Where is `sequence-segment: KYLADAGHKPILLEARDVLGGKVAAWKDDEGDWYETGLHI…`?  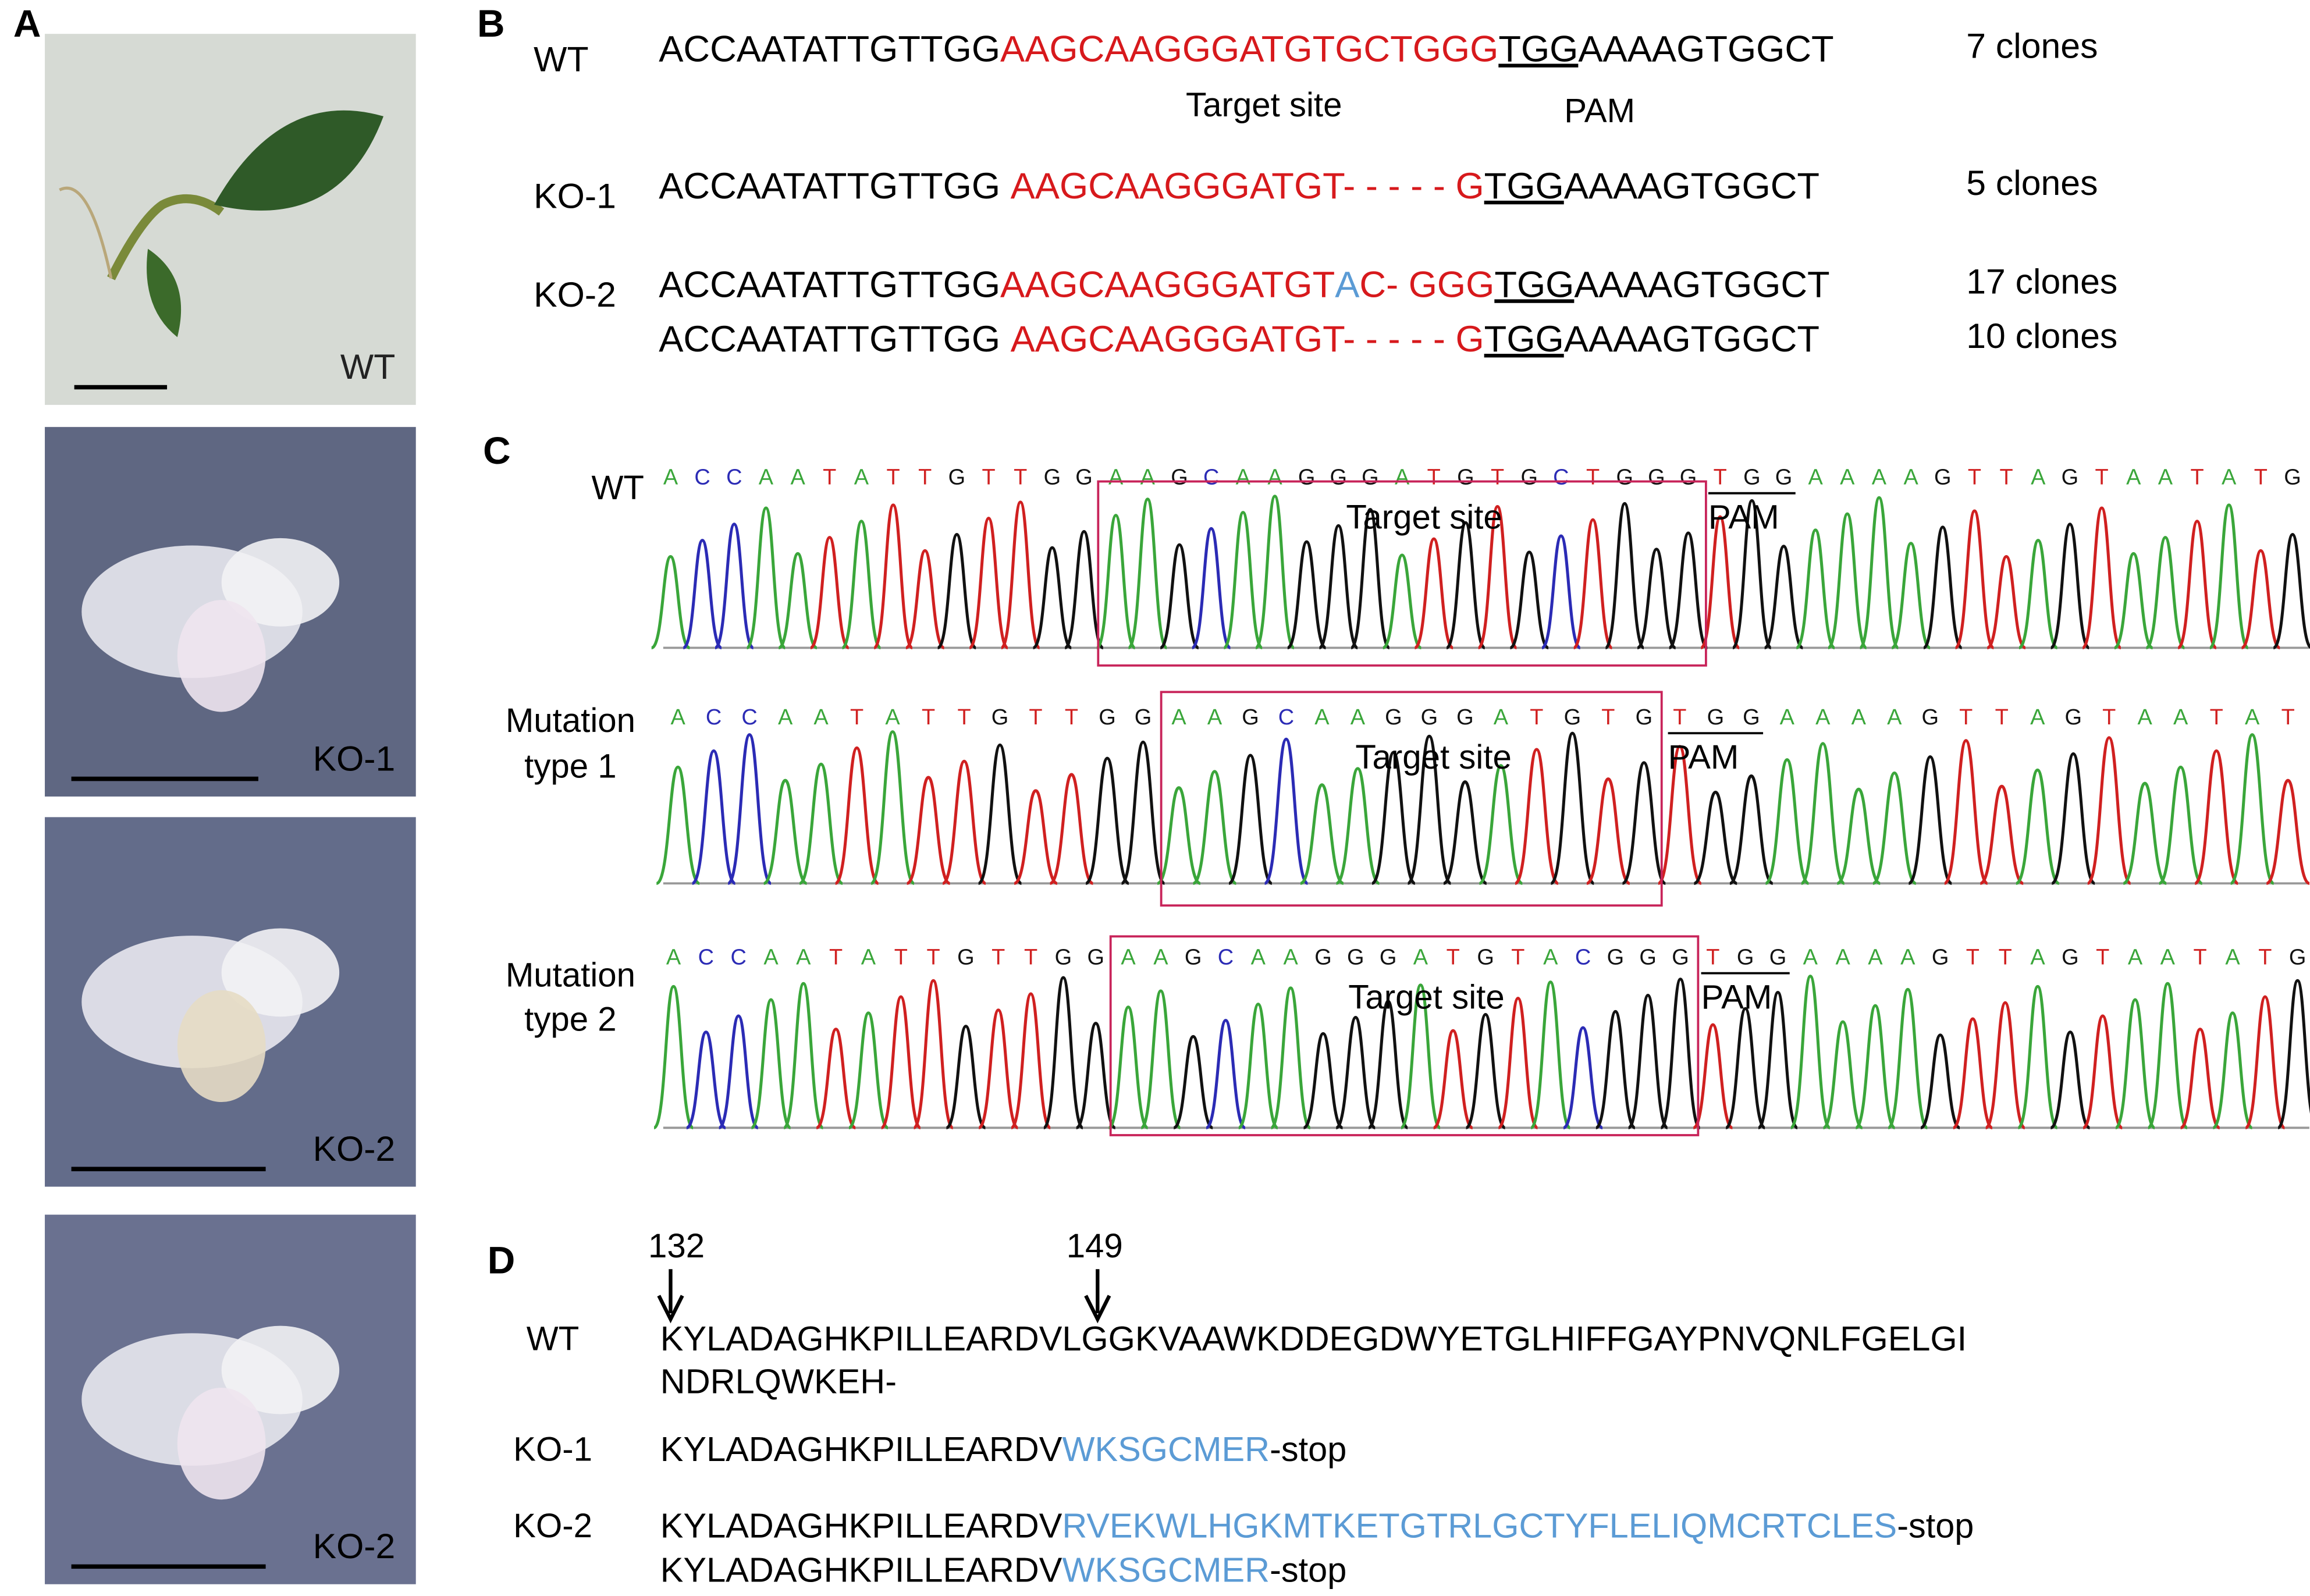
sequence-segment: KYLADAGHKPILLEARDVLGGKVAAWKDDEGDWYETGLHI… is located at coordinates (1313, 1338).